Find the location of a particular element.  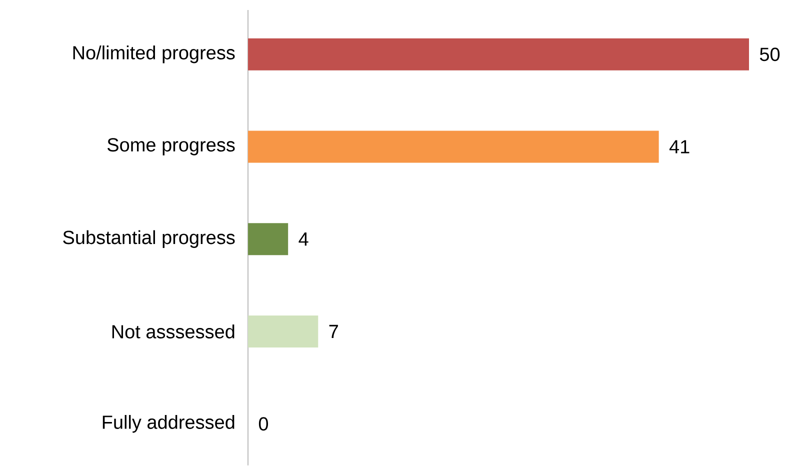

y-tick-label: Some progress is located at coordinates (171, 147).